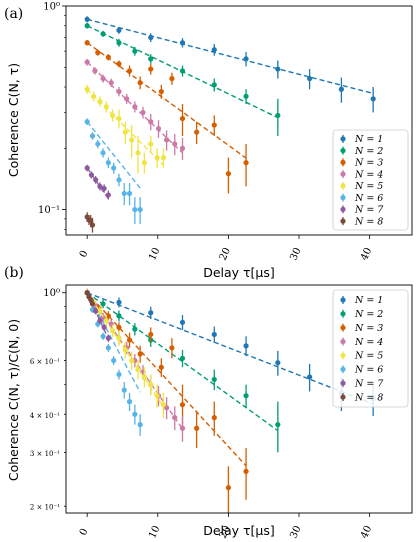 This screenshot has height=542, width=416. Describe the element at coordinates (368, 186) in the screenshot. I see `legend-entry-label: N = 5` at that location.